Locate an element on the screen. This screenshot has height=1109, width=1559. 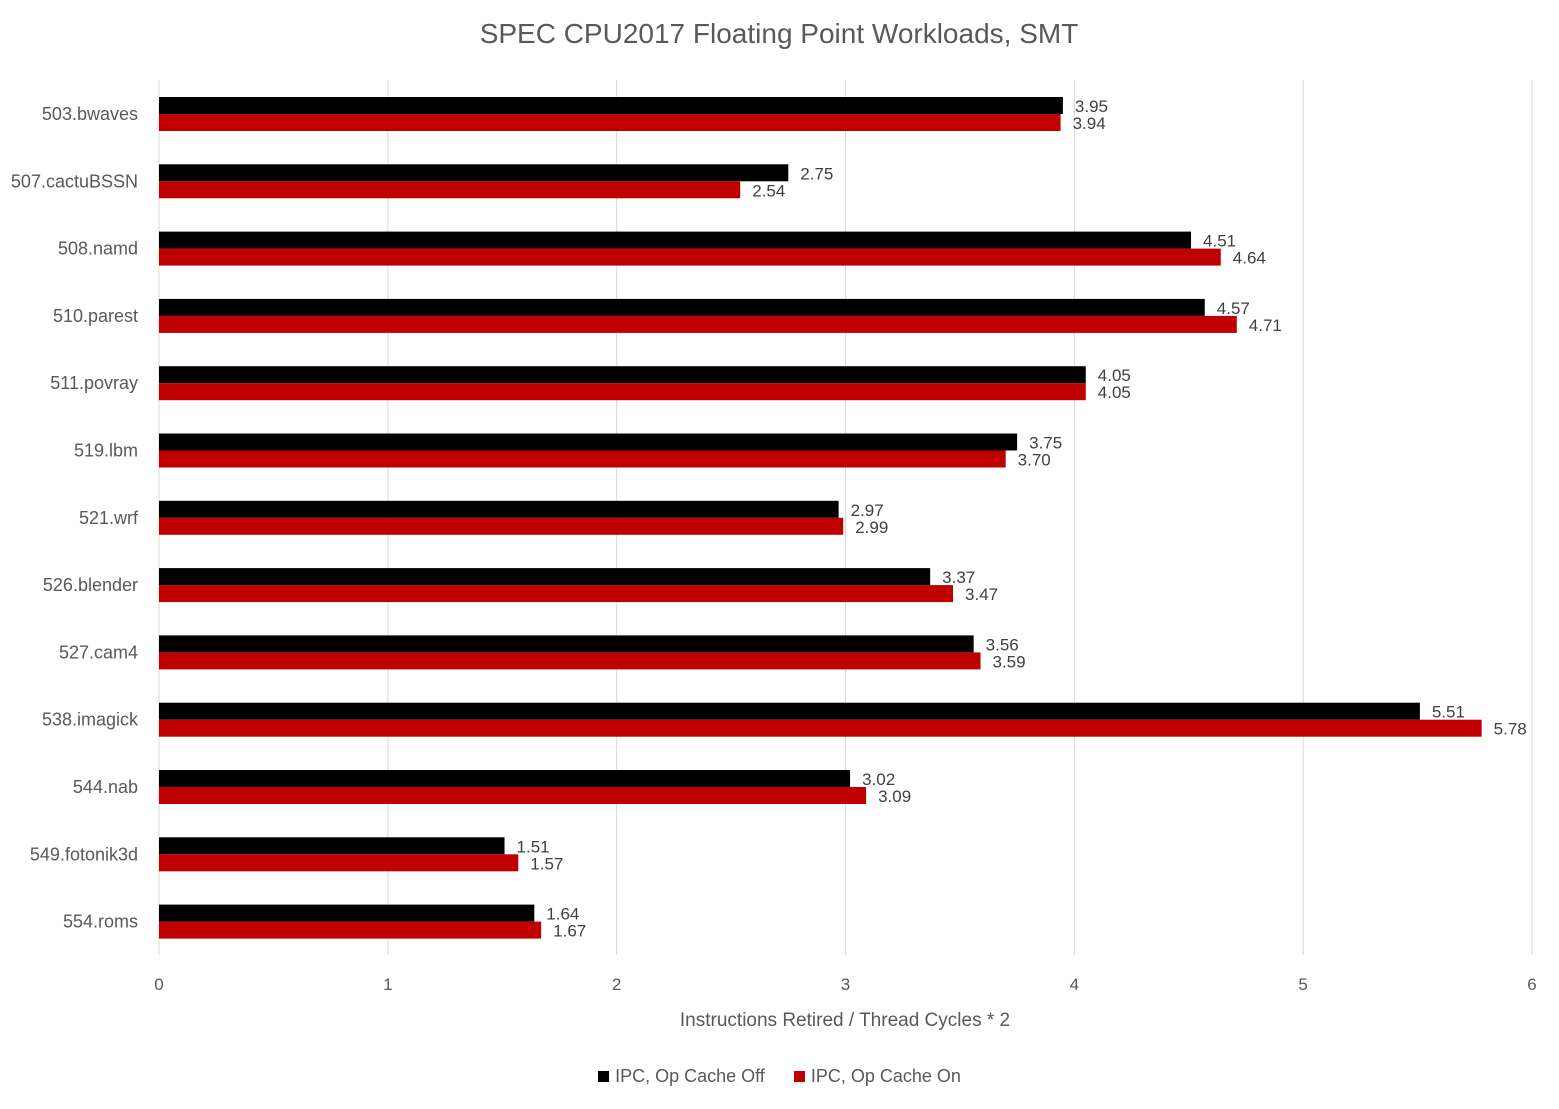
data-label: 2.99 is located at coordinates (871, 527).